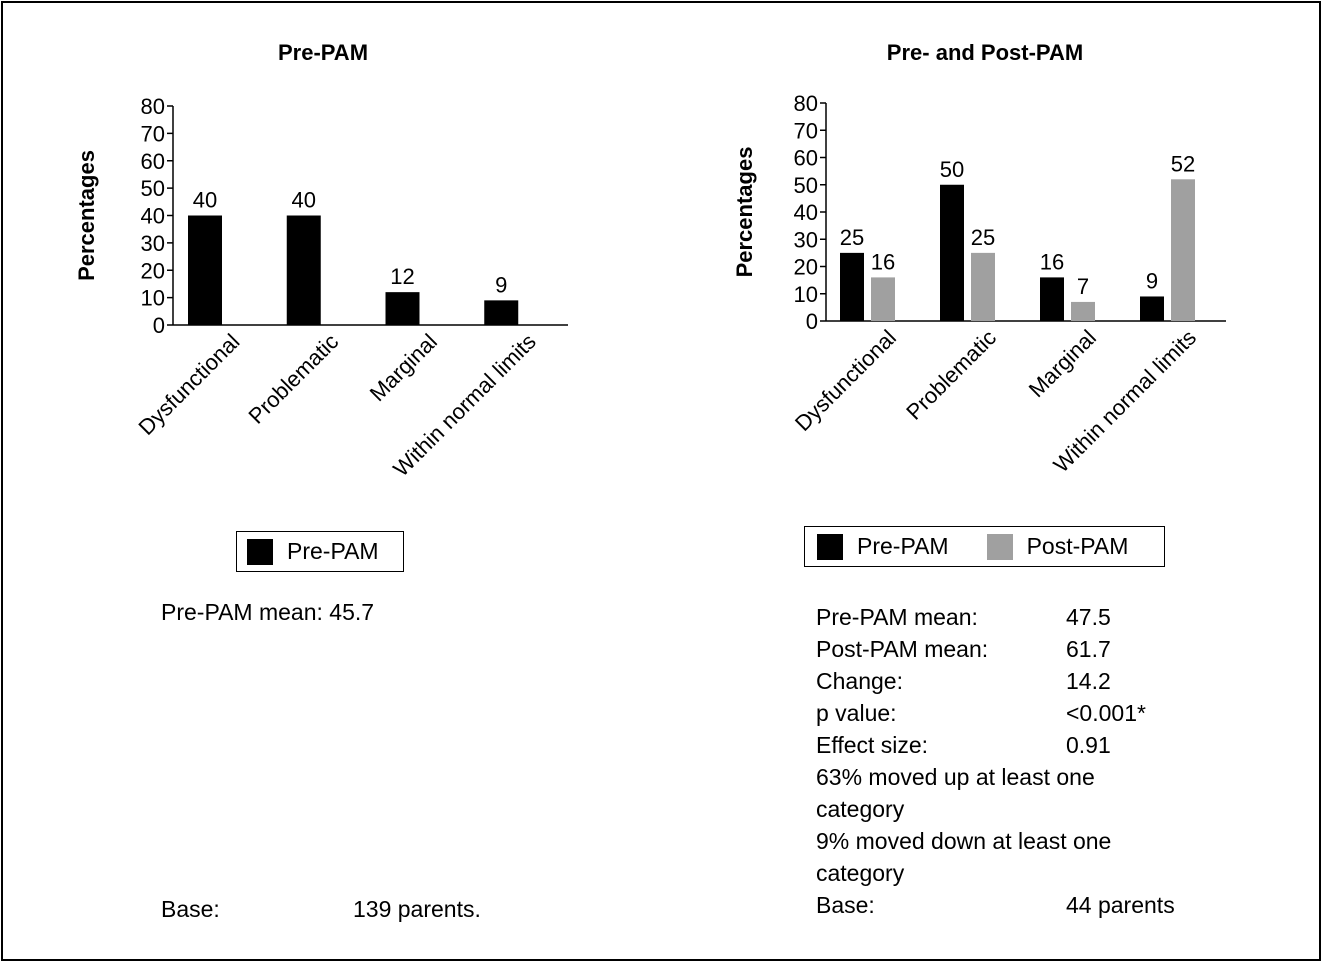  What do you see at coordinates (402, 276) in the screenshot?
I see `data-label-pre-pam-marginal: 12` at bounding box center [402, 276].